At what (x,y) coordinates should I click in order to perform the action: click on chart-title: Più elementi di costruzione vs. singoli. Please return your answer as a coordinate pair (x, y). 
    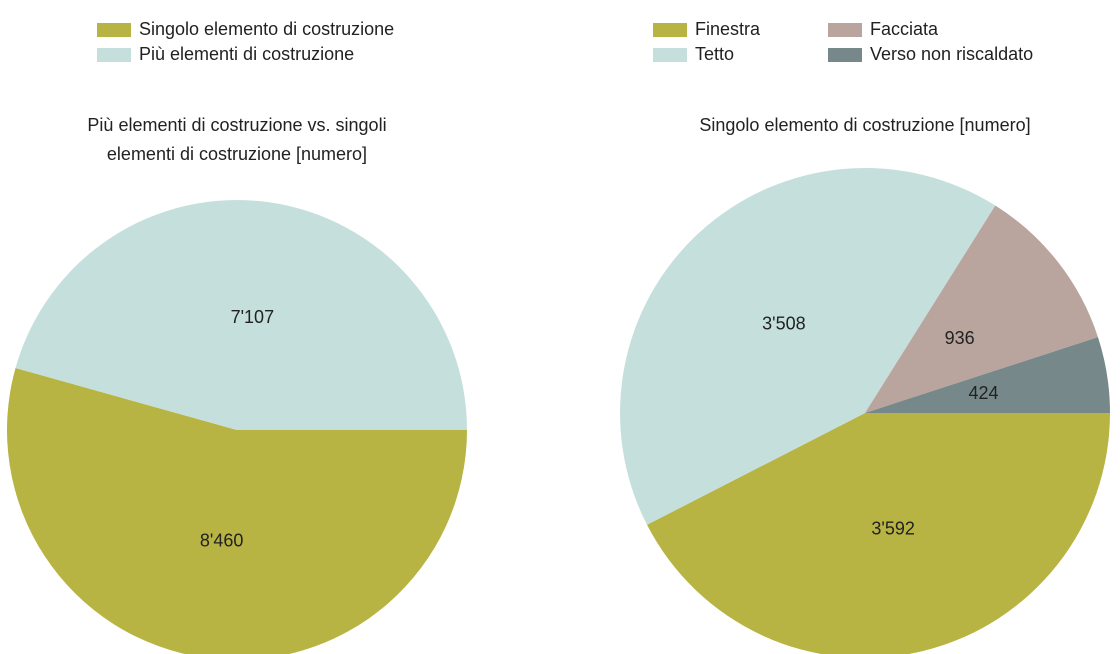
    Looking at the image, I should click on (236, 125).